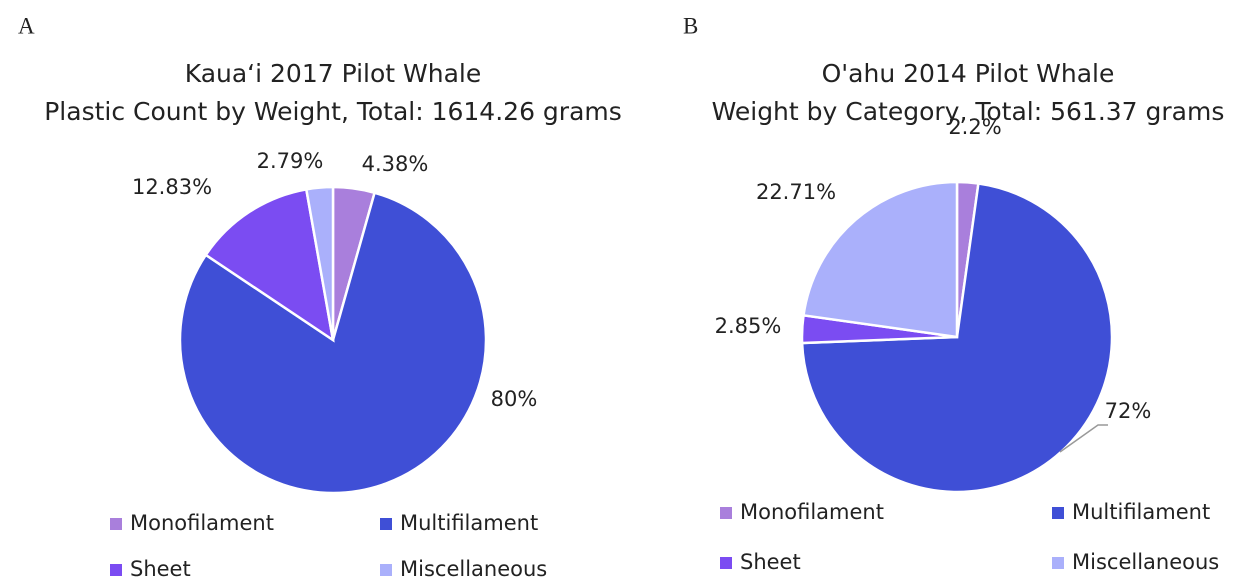 The image size is (1240, 582). What do you see at coordinates (172, 187) in the screenshot?
I see `data-label: 12.83%` at bounding box center [172, 187].